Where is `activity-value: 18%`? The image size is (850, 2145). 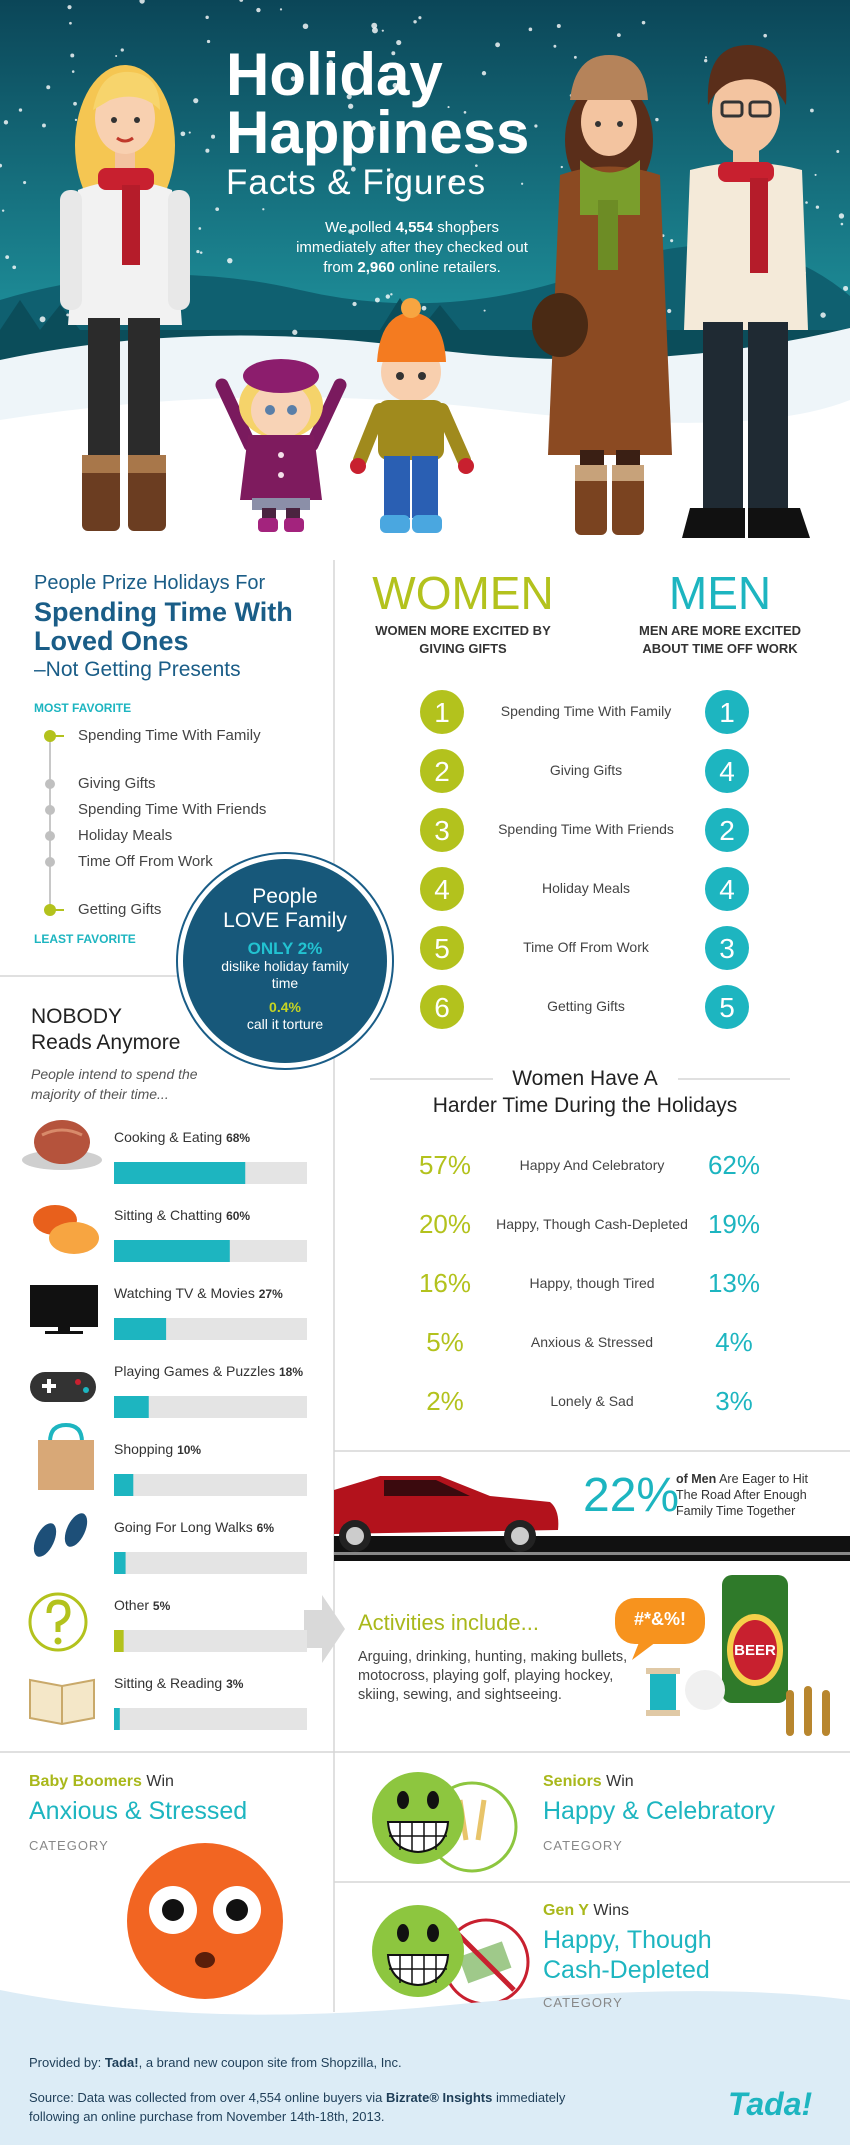
activity-value: 18% is located at coordinates (290, 1372).